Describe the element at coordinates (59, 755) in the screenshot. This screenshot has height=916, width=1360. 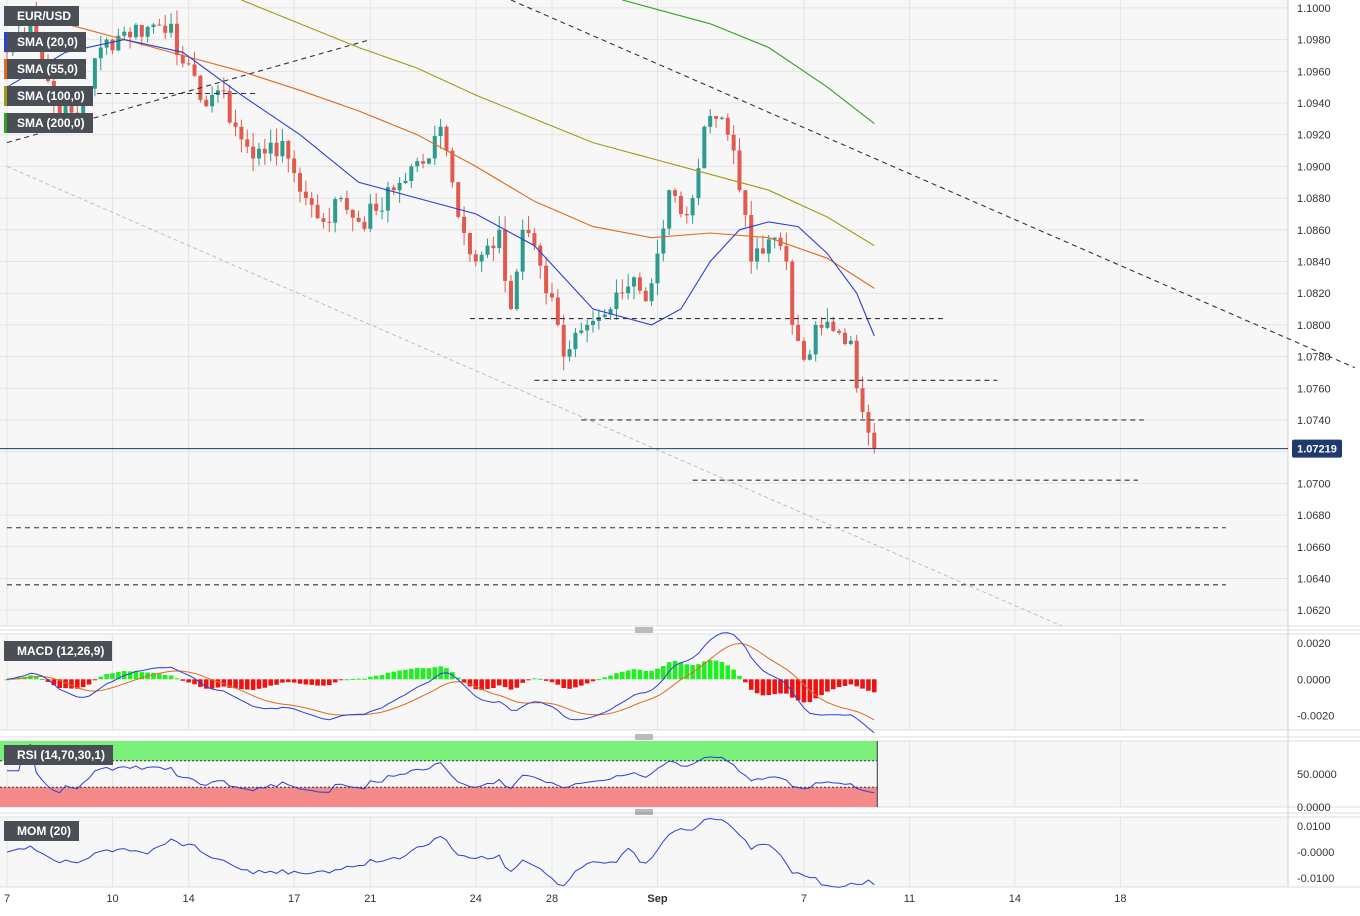
I see `rsi-legend: RSI (14,70,30,1)` at that location.